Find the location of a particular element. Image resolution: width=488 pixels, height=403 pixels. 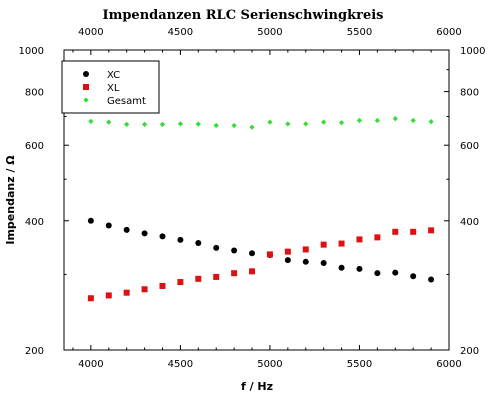

y-tick-label-left: 400 is located at coordinates (34, 222).